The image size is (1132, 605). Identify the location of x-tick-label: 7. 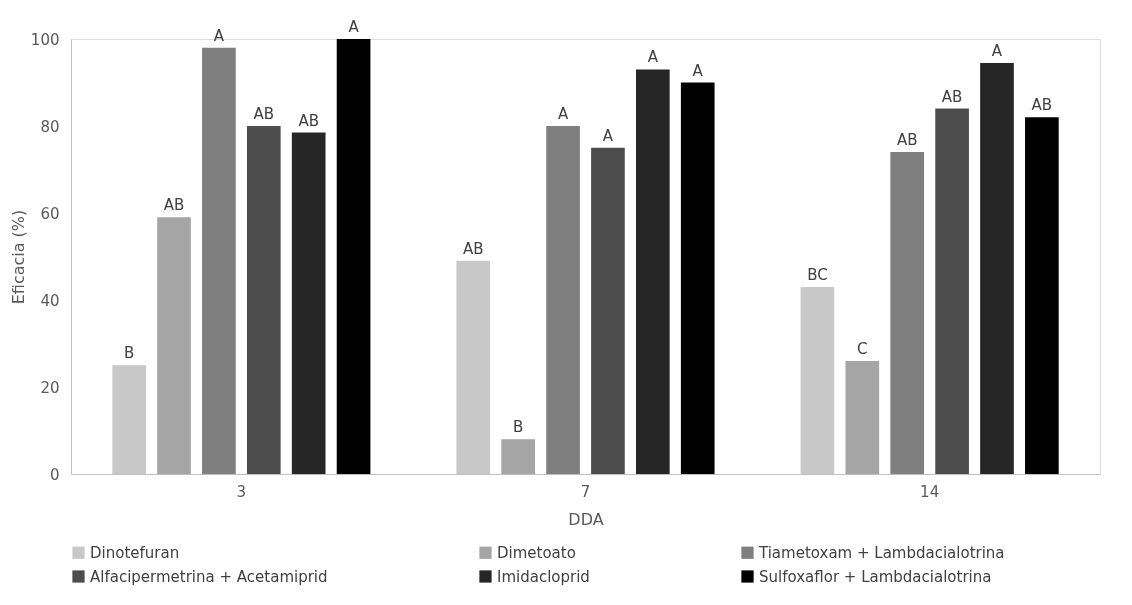
(585, 491).